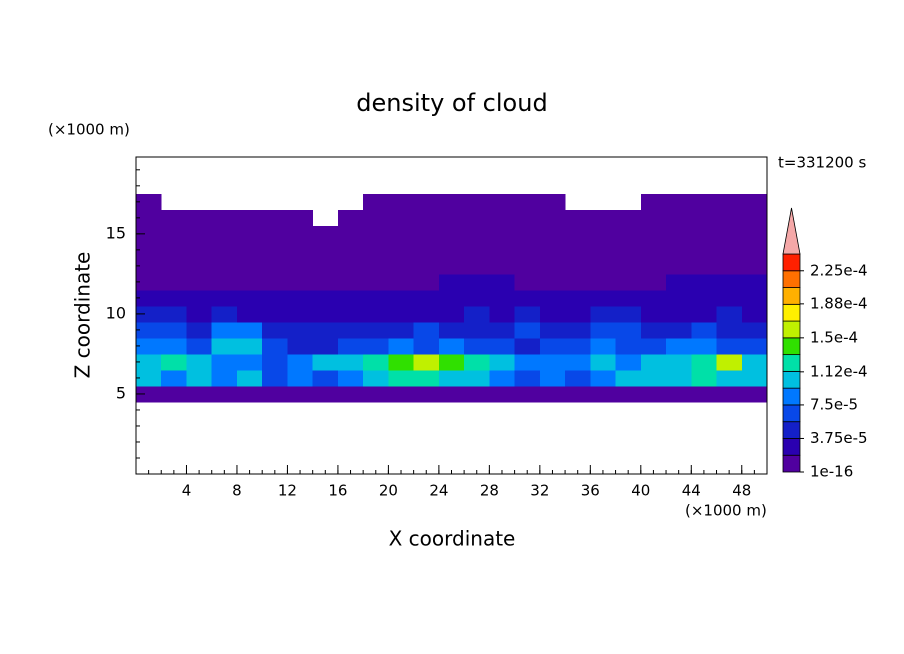  Describe the element at coordinates (539, 491) in the screenshot. I see `x-tick-label: 32` at that location.